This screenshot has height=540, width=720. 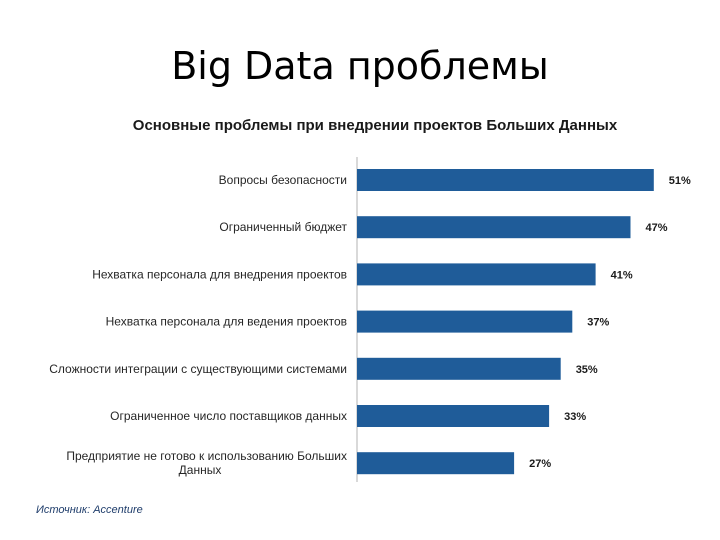 What do you see at coordinates (228, 416) in the screenshot?
I see `category-label-6: Ограниченное число поставщиков данных` at bounding box center [228, 416].